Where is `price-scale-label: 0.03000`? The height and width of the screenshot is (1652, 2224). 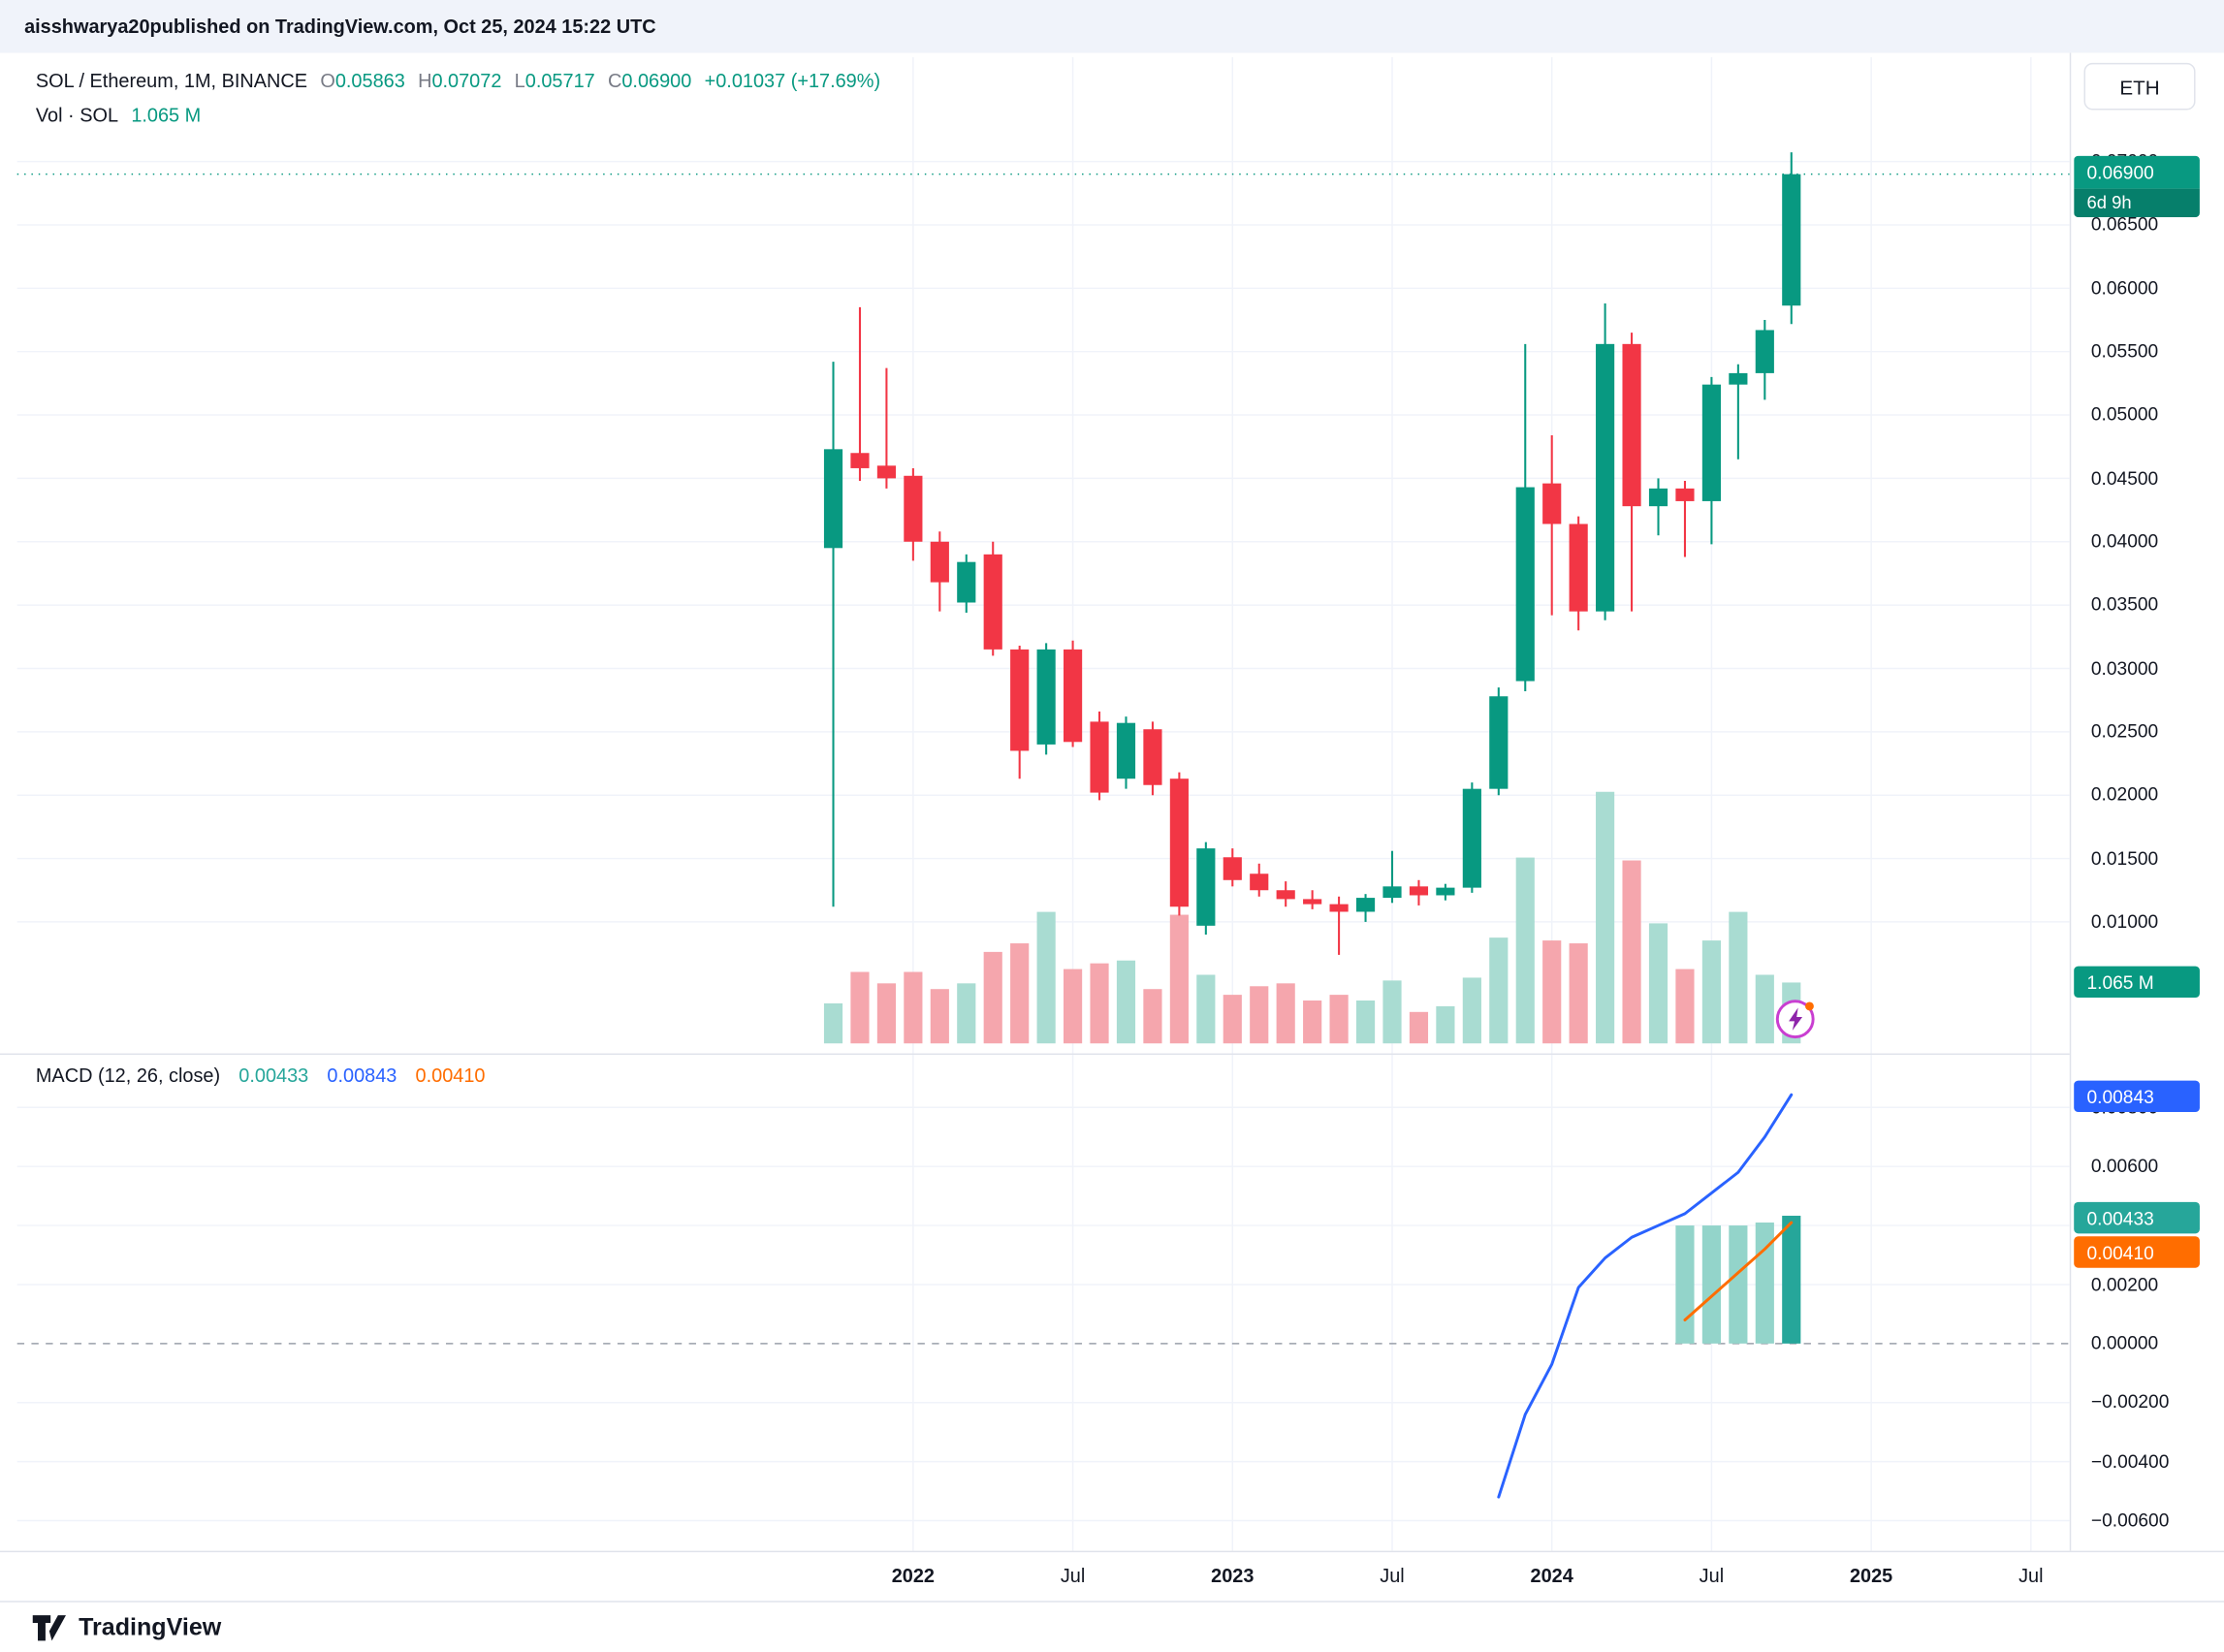 price-scale-label: 0.03000 is located at coordinates (2124, 667).